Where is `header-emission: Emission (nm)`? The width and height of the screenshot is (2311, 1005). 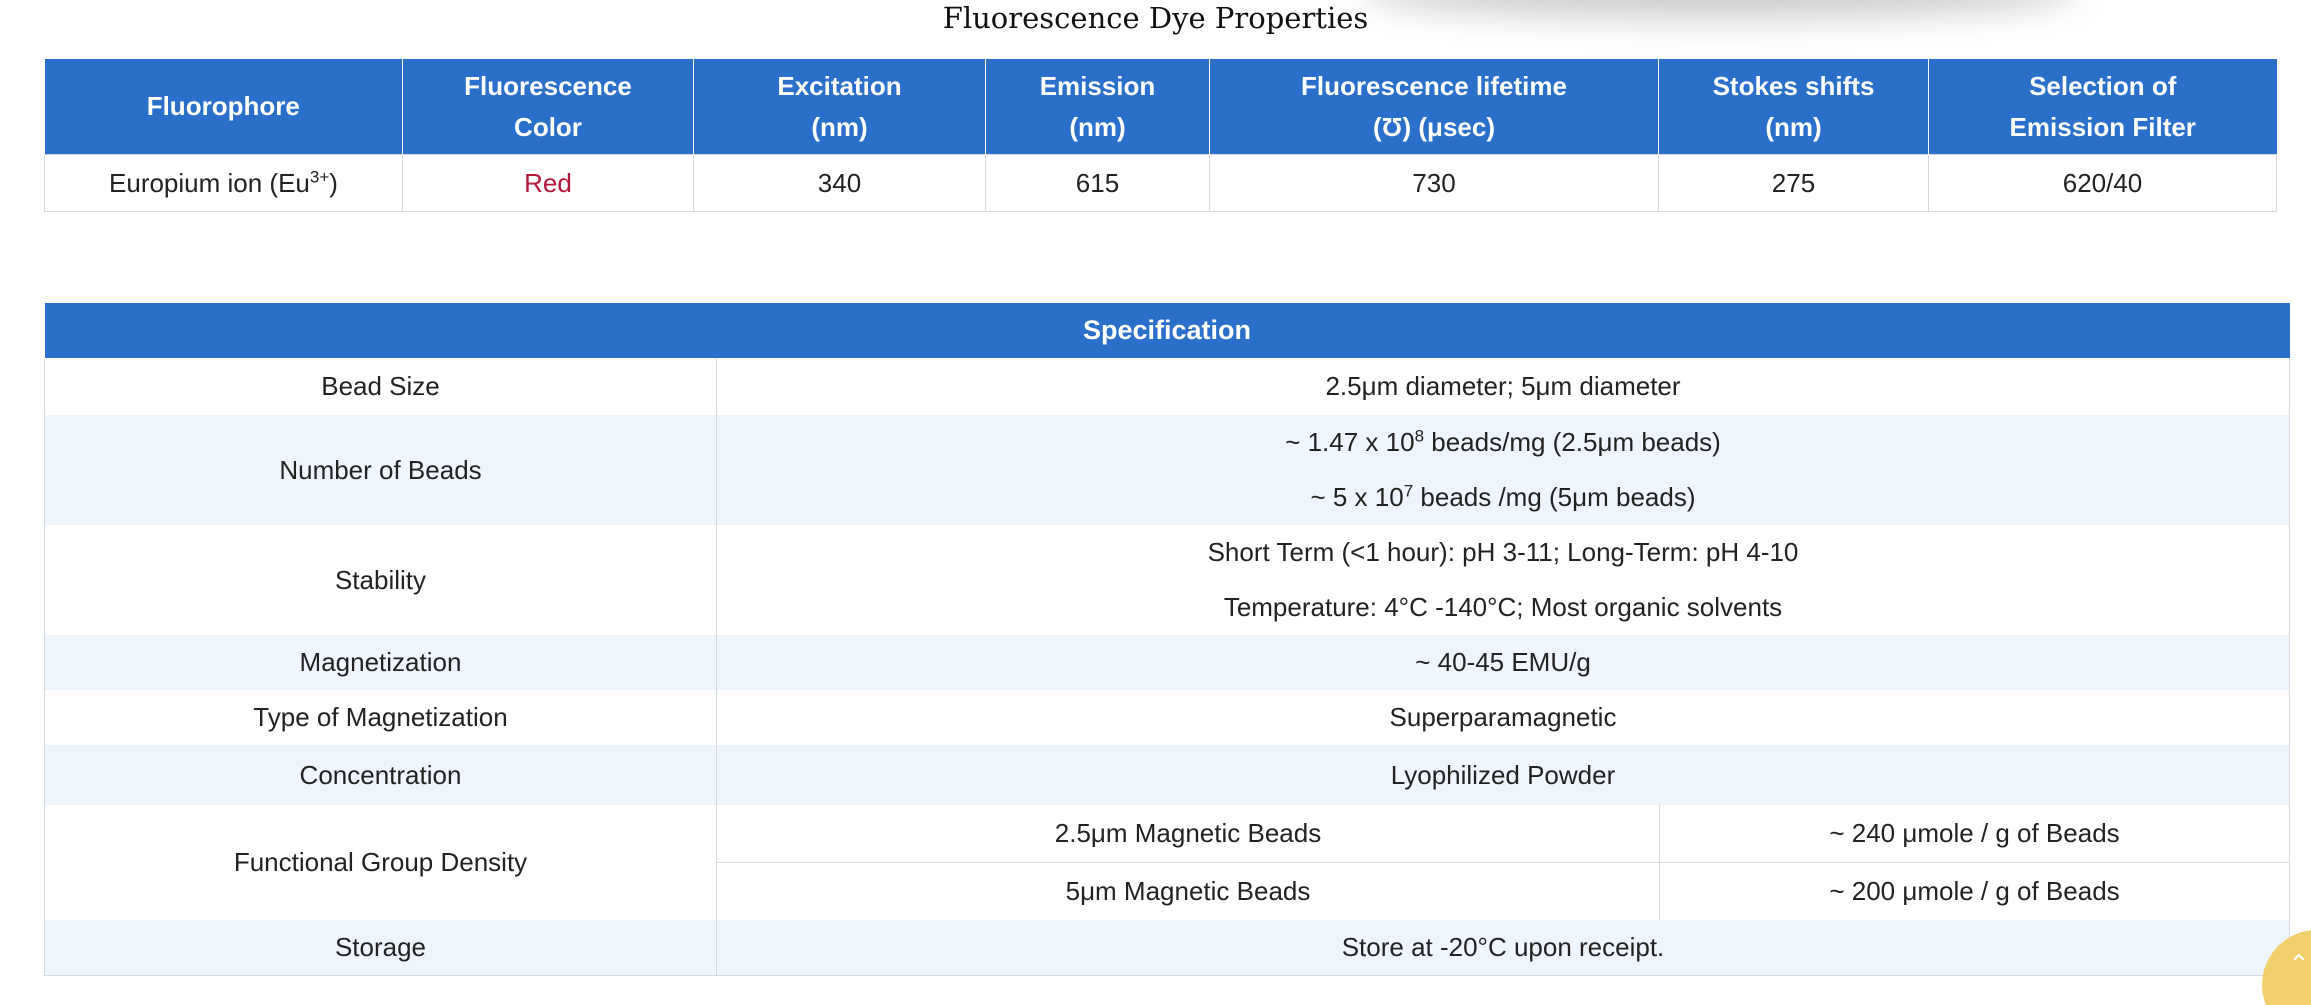 header-emission: Emission (nm) is located at coordinates (1097, 107).